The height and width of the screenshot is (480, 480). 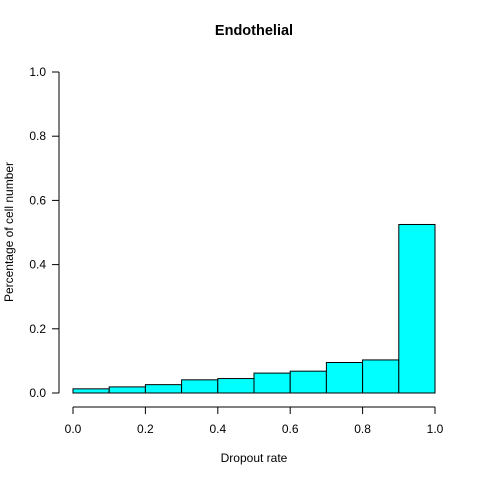 I want to click on y-tick-label: 0.8, so click(x=37, y=136).